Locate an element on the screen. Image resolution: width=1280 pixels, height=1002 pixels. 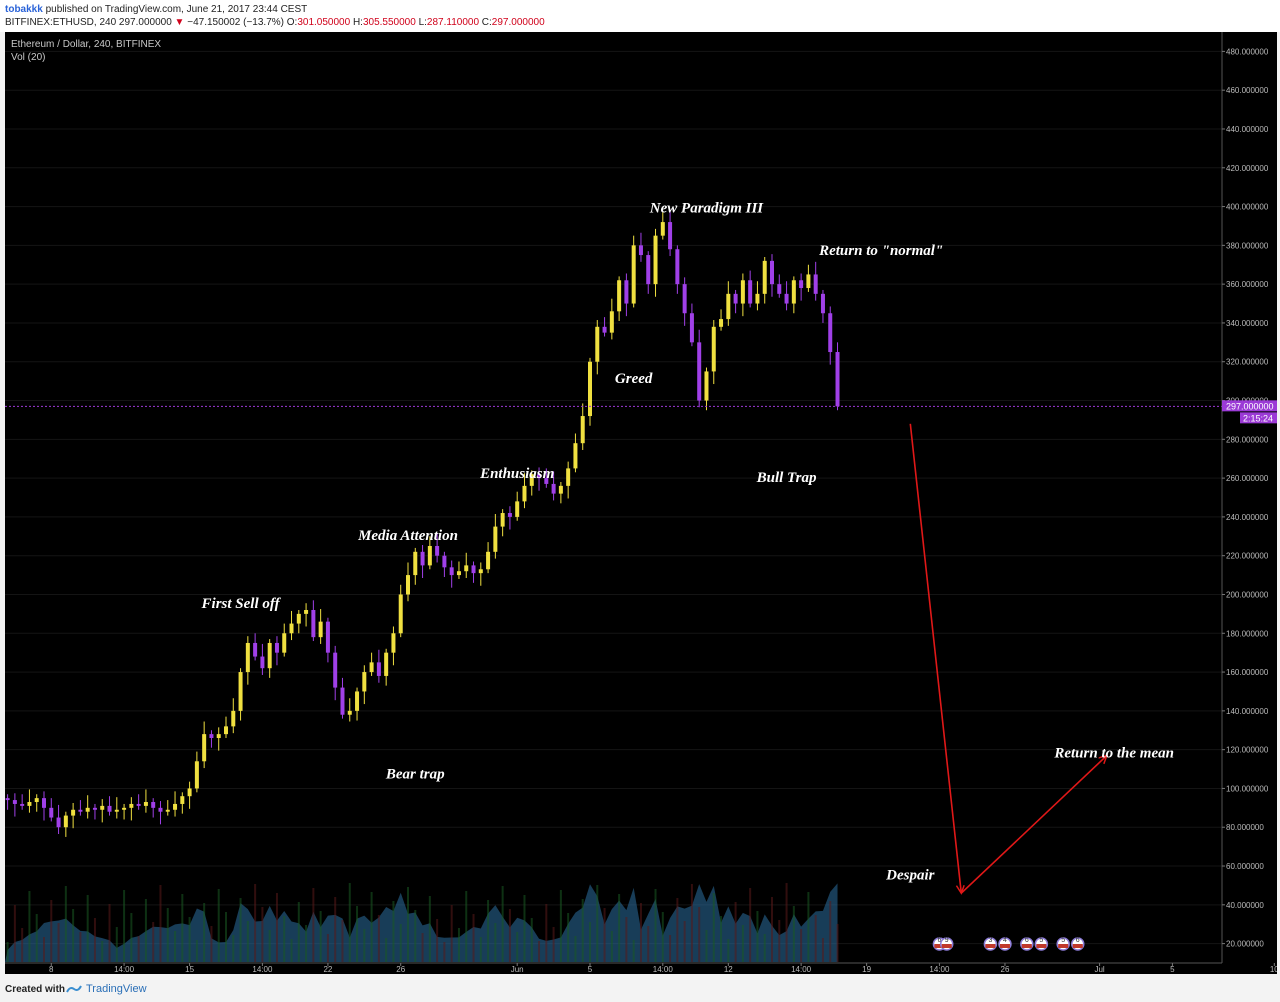
legend-title: Ethereum / Dollar, 240, BITFINEX is located at coordinates (86, 44).